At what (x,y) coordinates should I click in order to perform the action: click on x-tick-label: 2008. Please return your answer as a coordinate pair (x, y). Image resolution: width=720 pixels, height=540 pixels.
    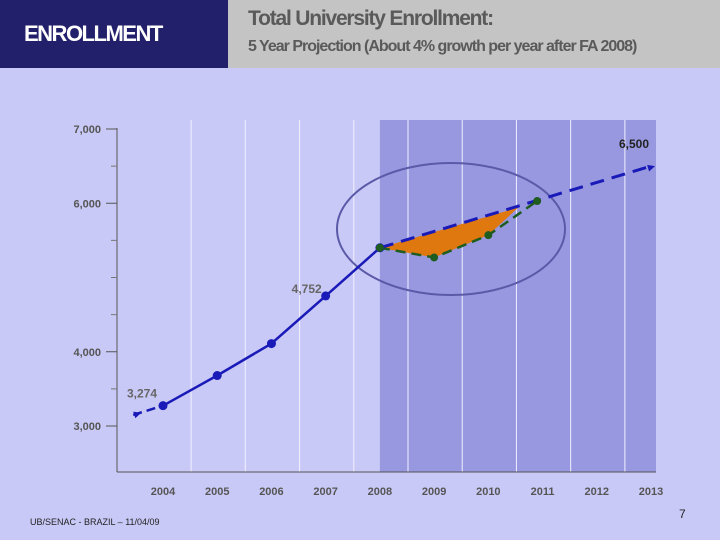
    Looking at the image, I should click on (380, 492).